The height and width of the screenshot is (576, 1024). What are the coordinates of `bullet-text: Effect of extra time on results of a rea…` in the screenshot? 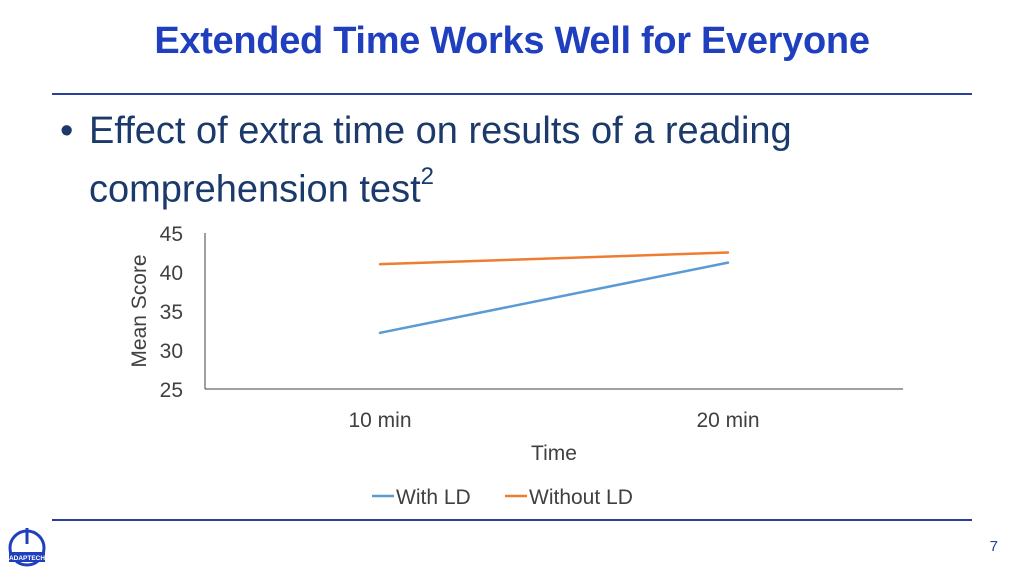 It's located at (440, 160).